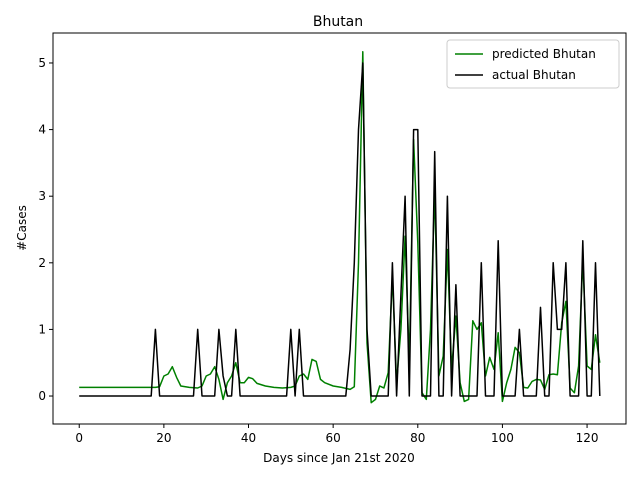 The width and height of the screenshot is (640, 484). What do you see at coordinates (339, 458) in the screenshot?
I see `x-axis-label: Days since Jan 21st 2020` at bounding box center [339, 458].